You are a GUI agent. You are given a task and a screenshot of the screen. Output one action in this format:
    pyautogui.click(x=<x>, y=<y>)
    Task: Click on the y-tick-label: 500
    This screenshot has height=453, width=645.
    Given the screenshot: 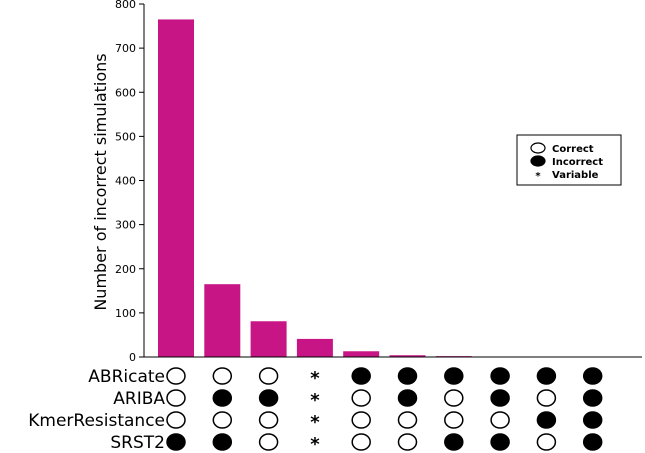 What is the action you would take?
    pyautogui.click(x=125, y=136)
    